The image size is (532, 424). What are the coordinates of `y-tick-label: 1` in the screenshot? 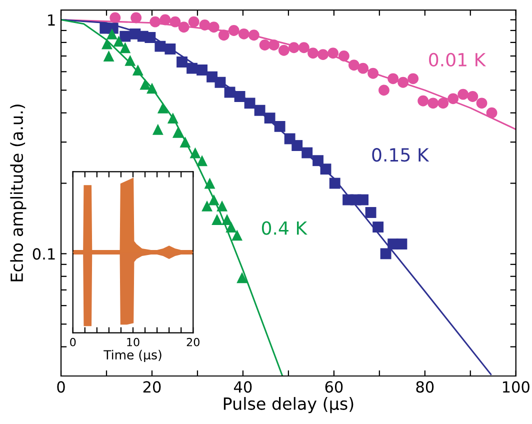 It's located at (51, 20).